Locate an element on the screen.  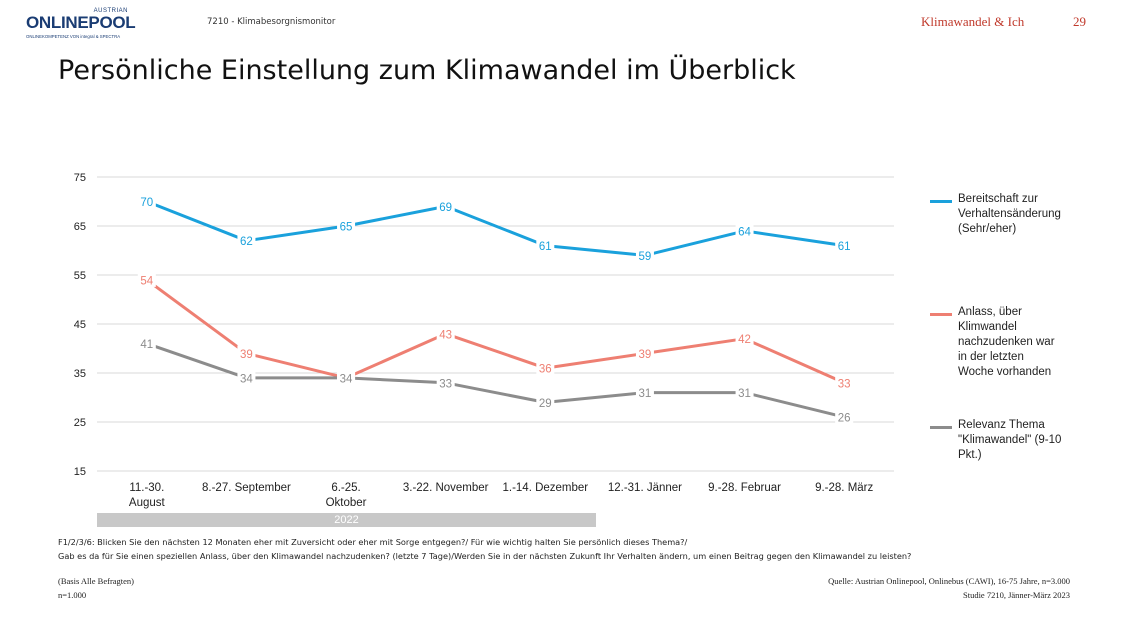
logo-sub-text: ONLINEKOMPETENZ VON integral & SPECTRA is located at coordinates (73, 36).